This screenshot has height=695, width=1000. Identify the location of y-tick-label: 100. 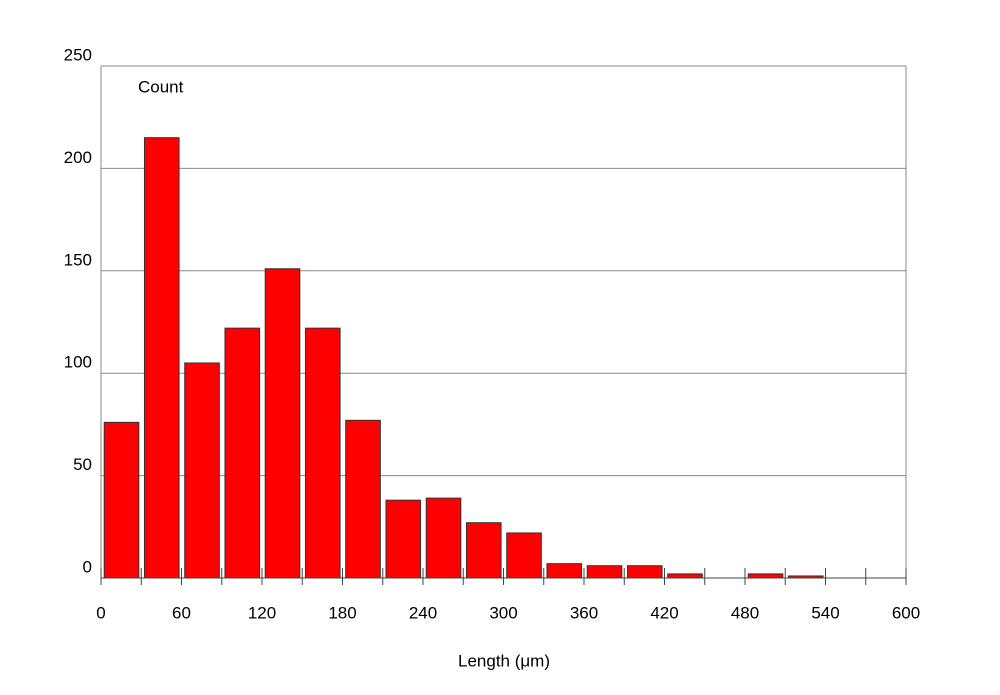
(78, 362).